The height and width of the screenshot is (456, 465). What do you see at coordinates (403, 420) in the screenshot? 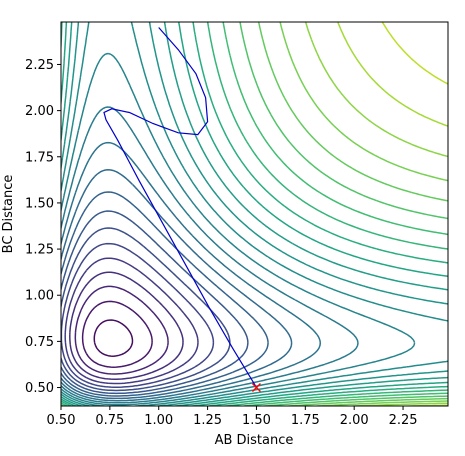
I see `x-tick-label: 2.25` at bounding box center [403, 420].